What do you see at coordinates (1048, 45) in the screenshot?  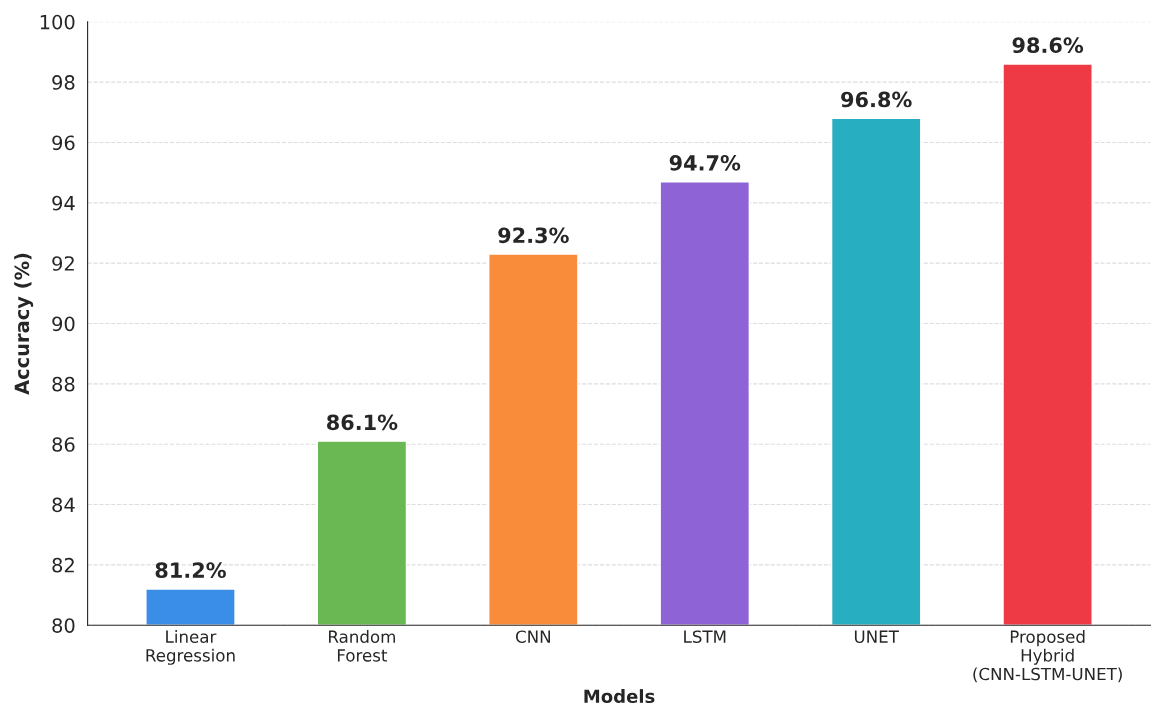 I see `data-label: 98.6%` at bounding box center [1048, 45].